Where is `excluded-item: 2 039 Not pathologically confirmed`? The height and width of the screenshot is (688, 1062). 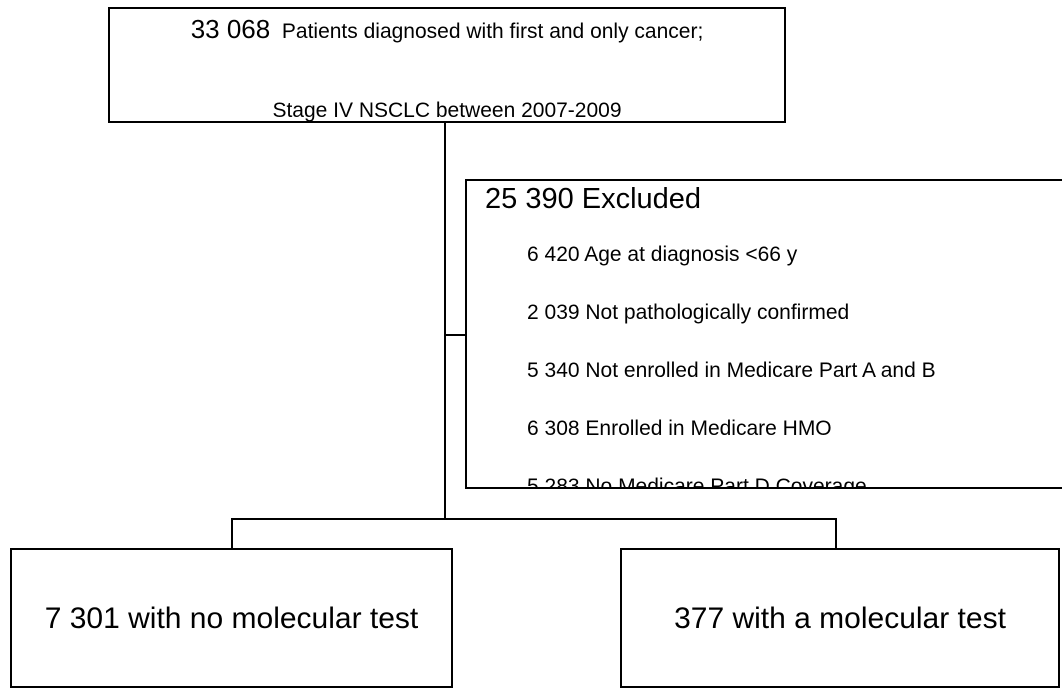
excluded-item: 2 039 Not pathologically confirmed is located at coordinates (688, 312).